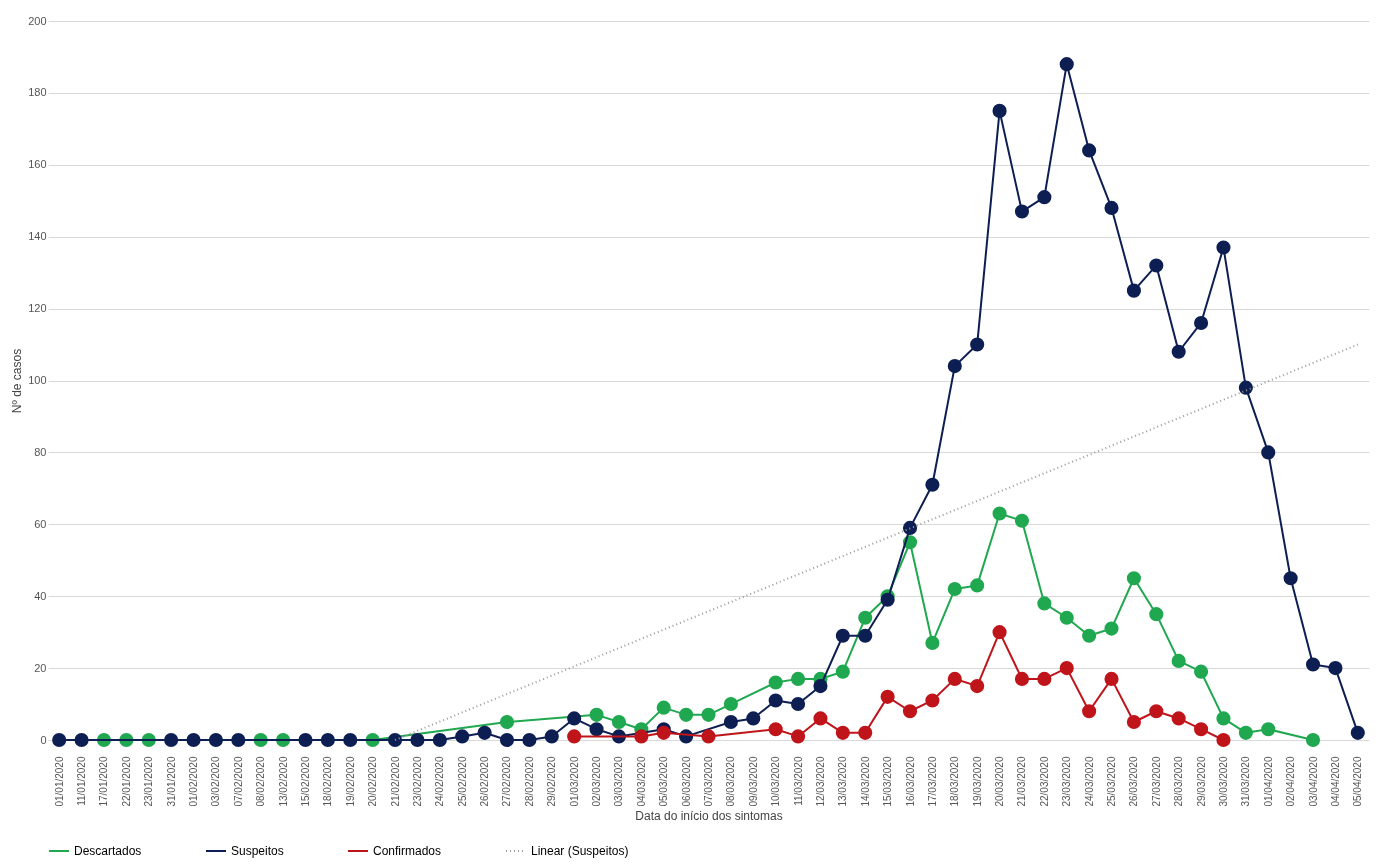  Describe the element at coordinates (43, 739) in the screenshot. I see `y-tick-label: 0` at that location.